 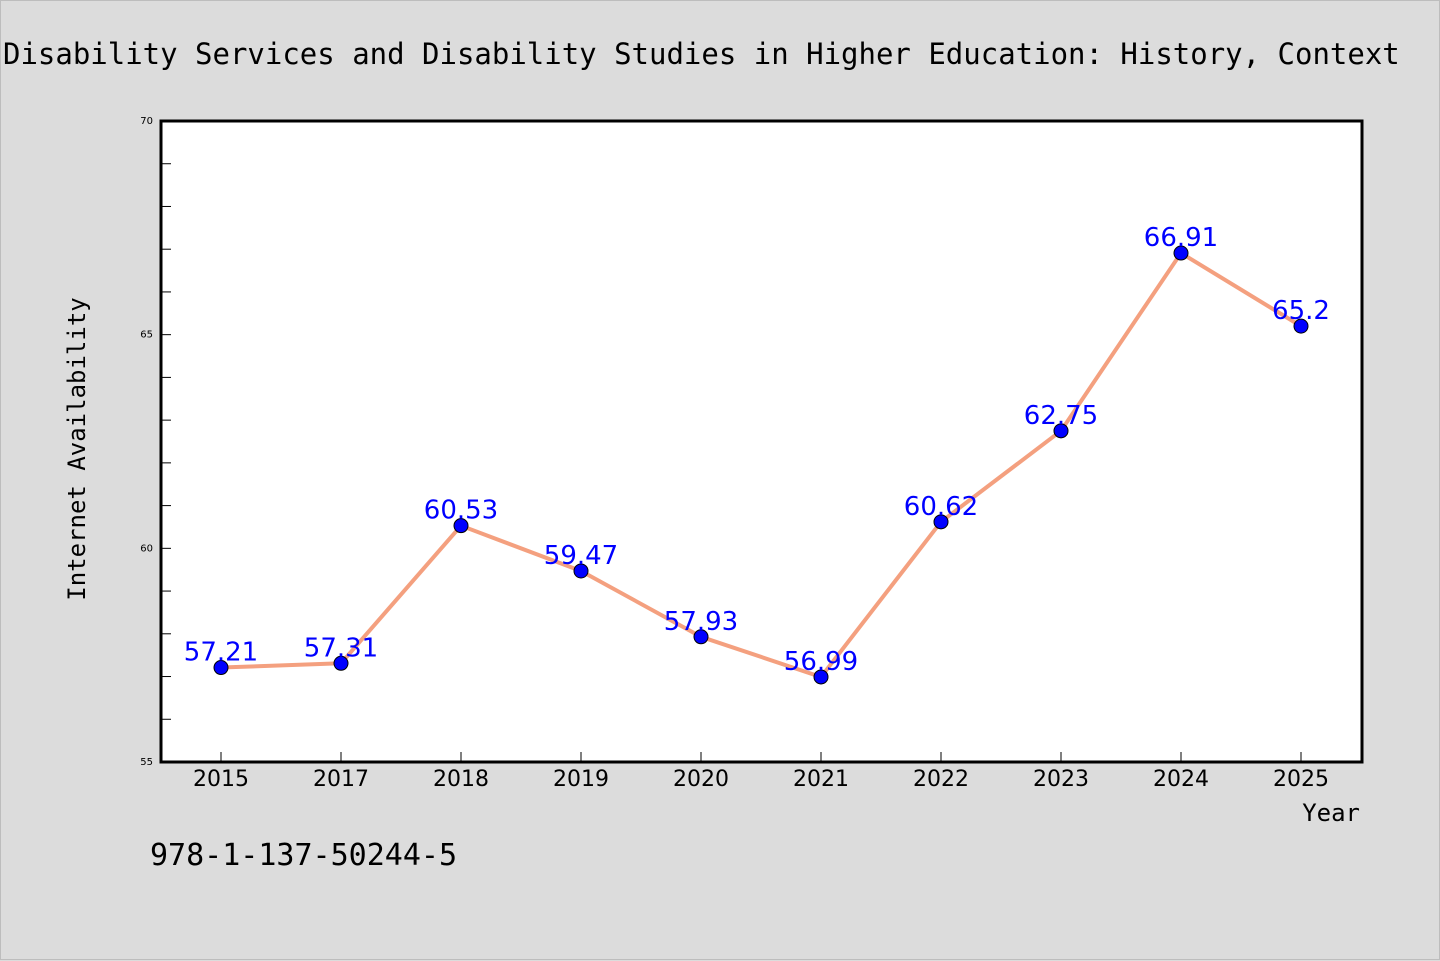 What do you see at coordinates (146, 762) in the screenshot?
I see `y-tick-label: 55` at bounding box center [146, 762].